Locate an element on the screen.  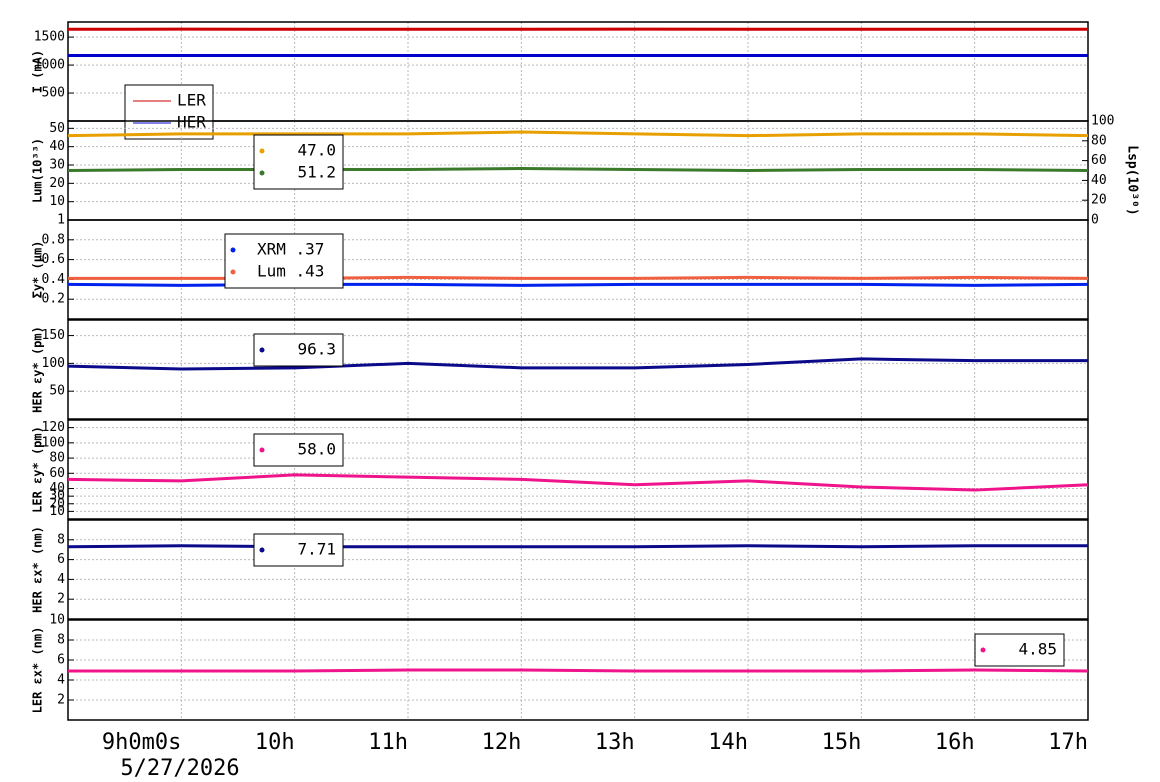
y2-tick-label: 80 is located at coordinates (1099, 140).